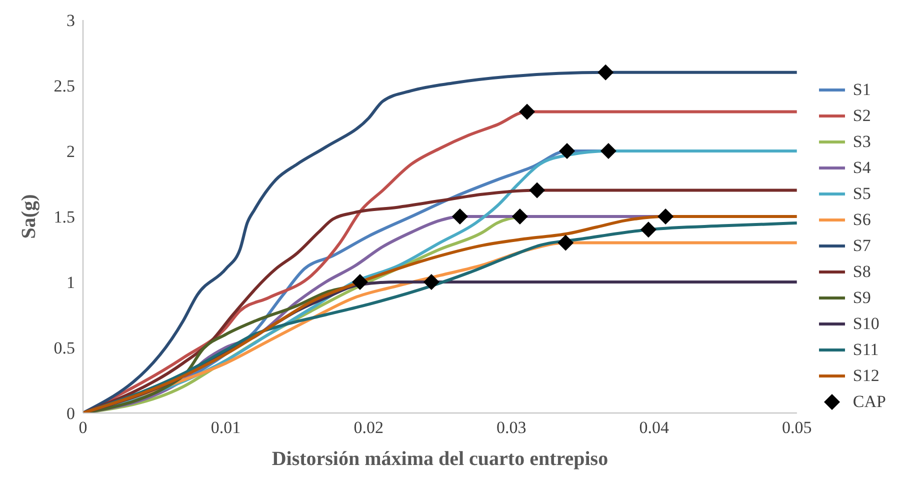 The height and width of the screenshot is (491, 904). What do you see at coordinates (861, 89) in the screenshot?
I see `legend-label: S1` at bounding box center [861, 89].